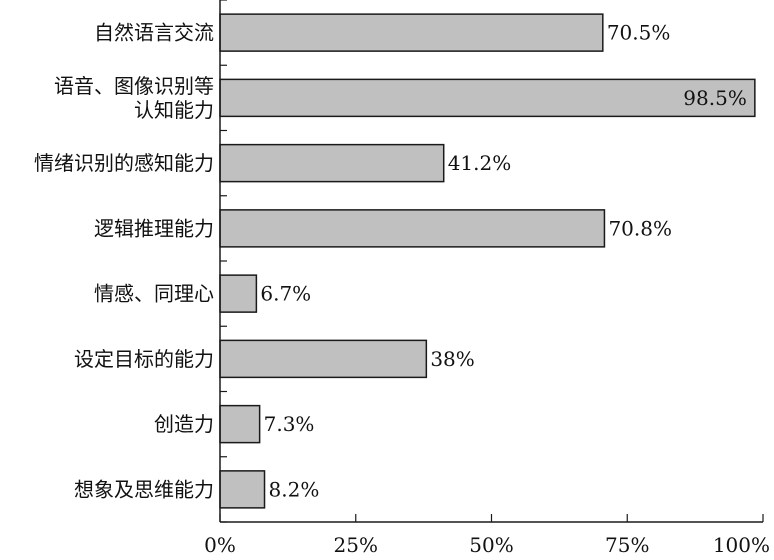 The height and width of the screenshot is (560, 774). What do you see at coordinates (124, 163) in the screenshot?
I see `category-label: 情绪识别的感知能力` at bounding box center [124, 163].